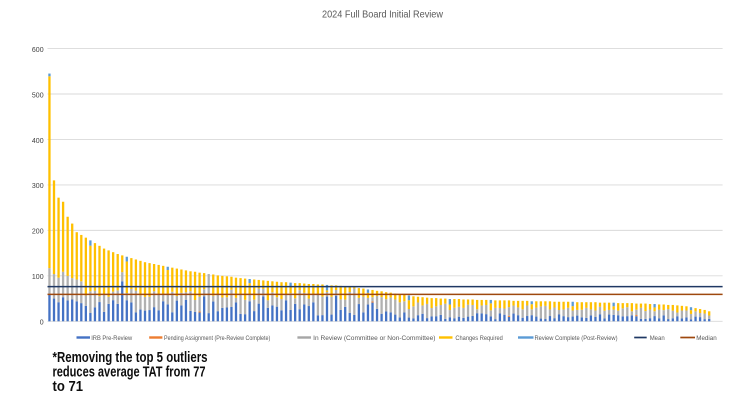 This screenshot has height=405, width=750. Describe the element at coordinates (657, 338) in the screenshot. I see `svg-text: Mean` at that location.